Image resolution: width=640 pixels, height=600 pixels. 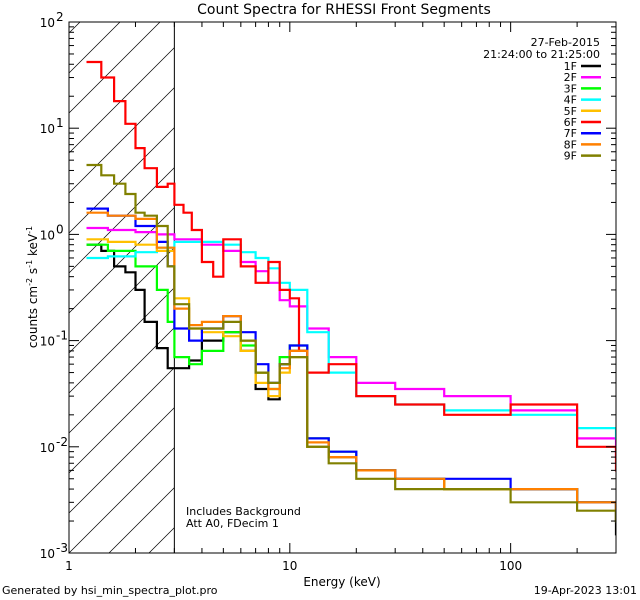 What do you see at coordinates (344, 10) in the screenshot?
I see `chart-title: Count Spectra for RHESSI Front Segments` at bounding box center [344, 10].